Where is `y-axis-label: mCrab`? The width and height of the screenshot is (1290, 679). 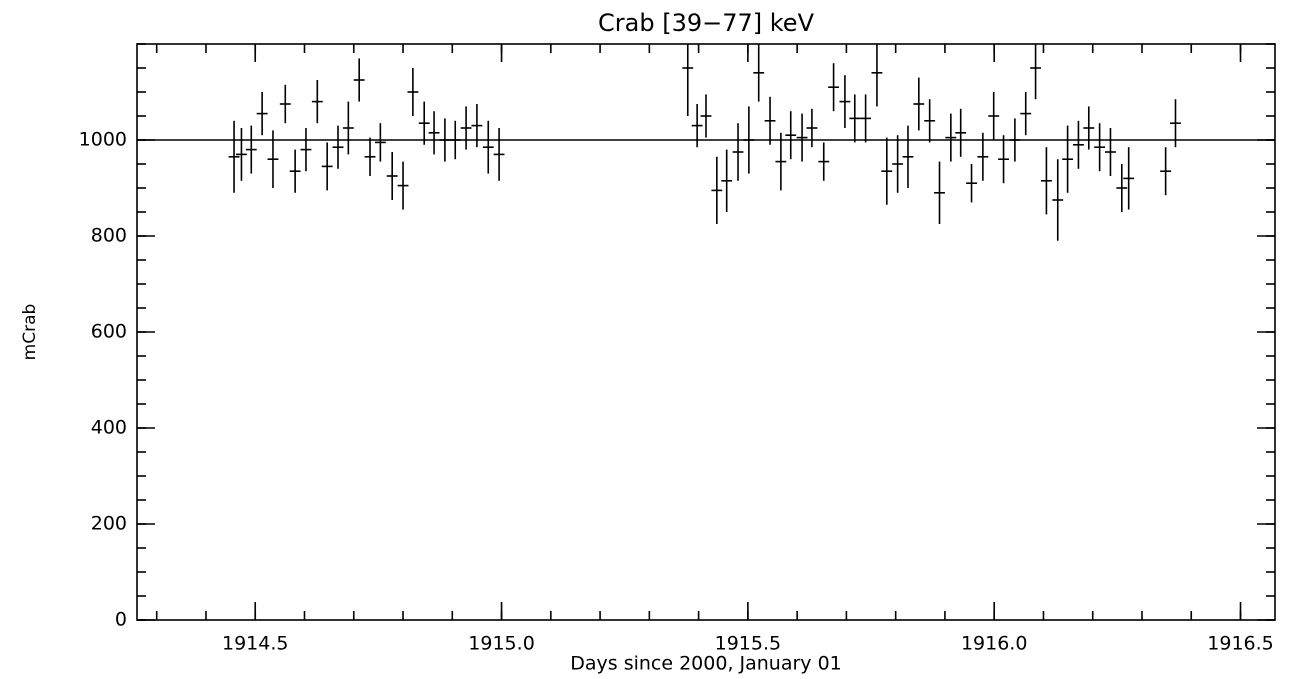
y-axis-label: mCrab is located at coordinates (30, 332).